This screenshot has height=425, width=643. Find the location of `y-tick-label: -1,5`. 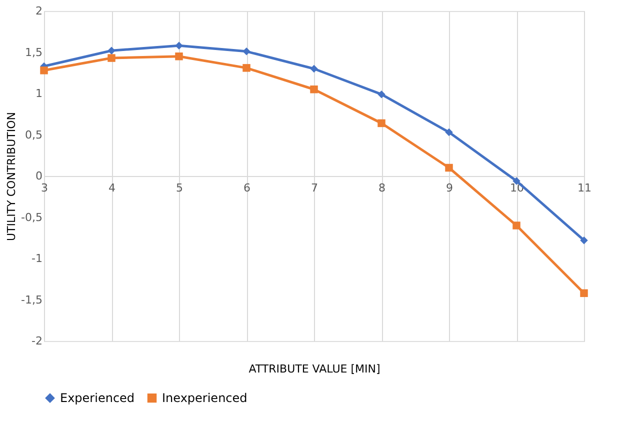

y-tick-label: -1,5 is located at coordinates (31, 299).